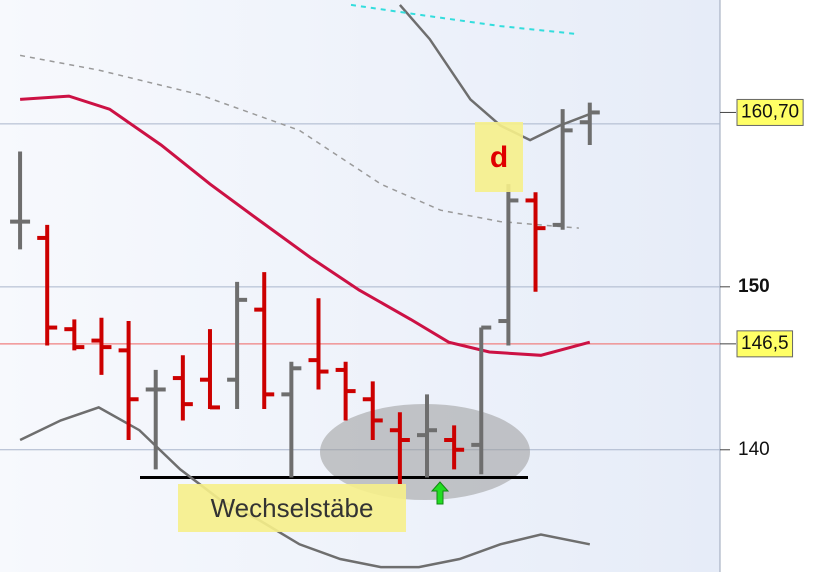 The image size is (836, 572). Describe the element at coordinates (778, 286) in the screenshot. I see `axis-background` at that location.